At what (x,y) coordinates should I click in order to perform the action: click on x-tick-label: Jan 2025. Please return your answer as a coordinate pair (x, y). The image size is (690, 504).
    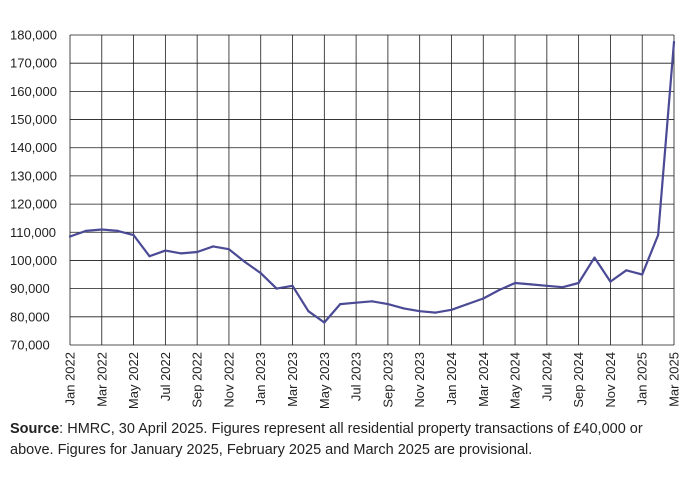
    Looking at the image, I should click on (642, 379).